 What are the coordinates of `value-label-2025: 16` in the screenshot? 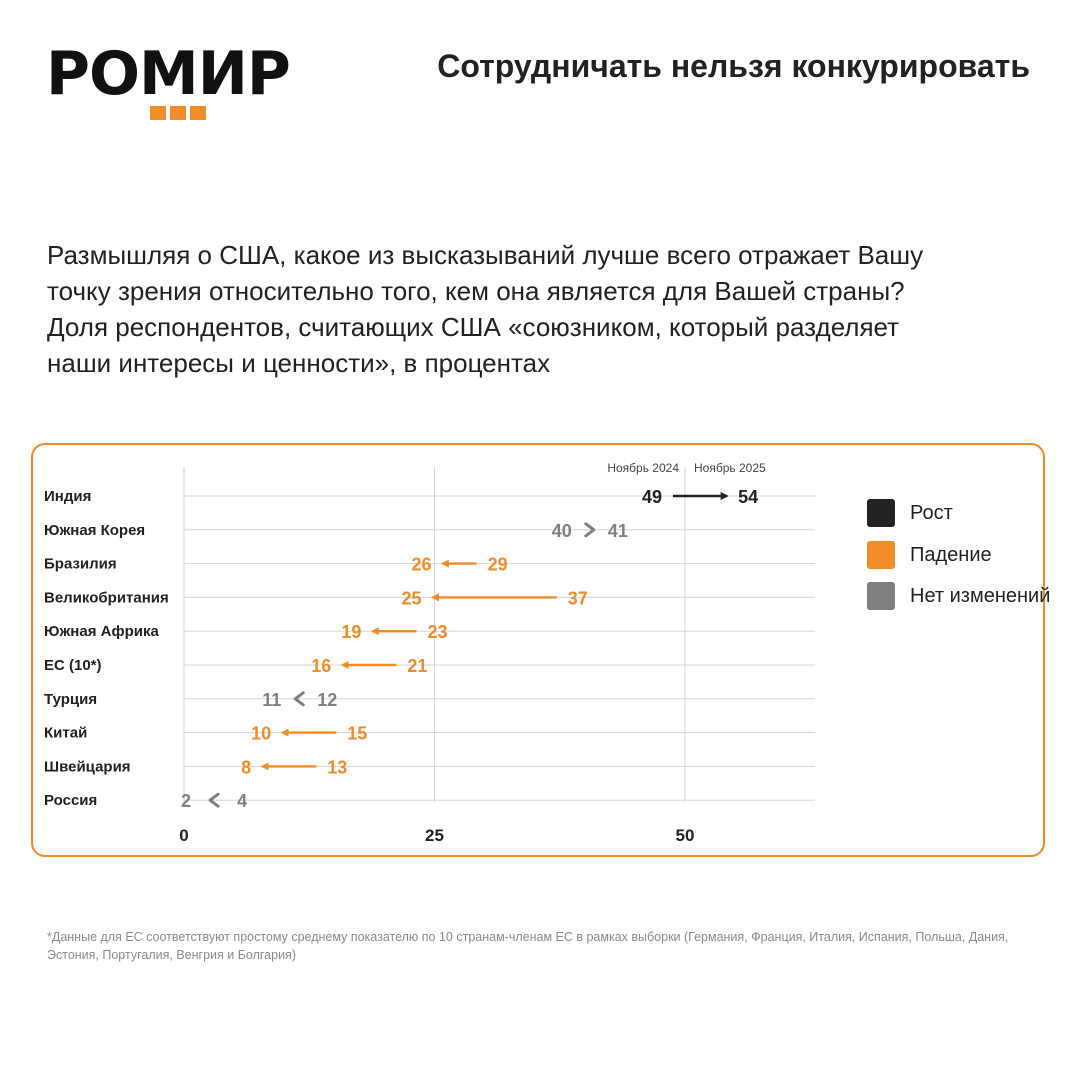 It's located at (321, 666).